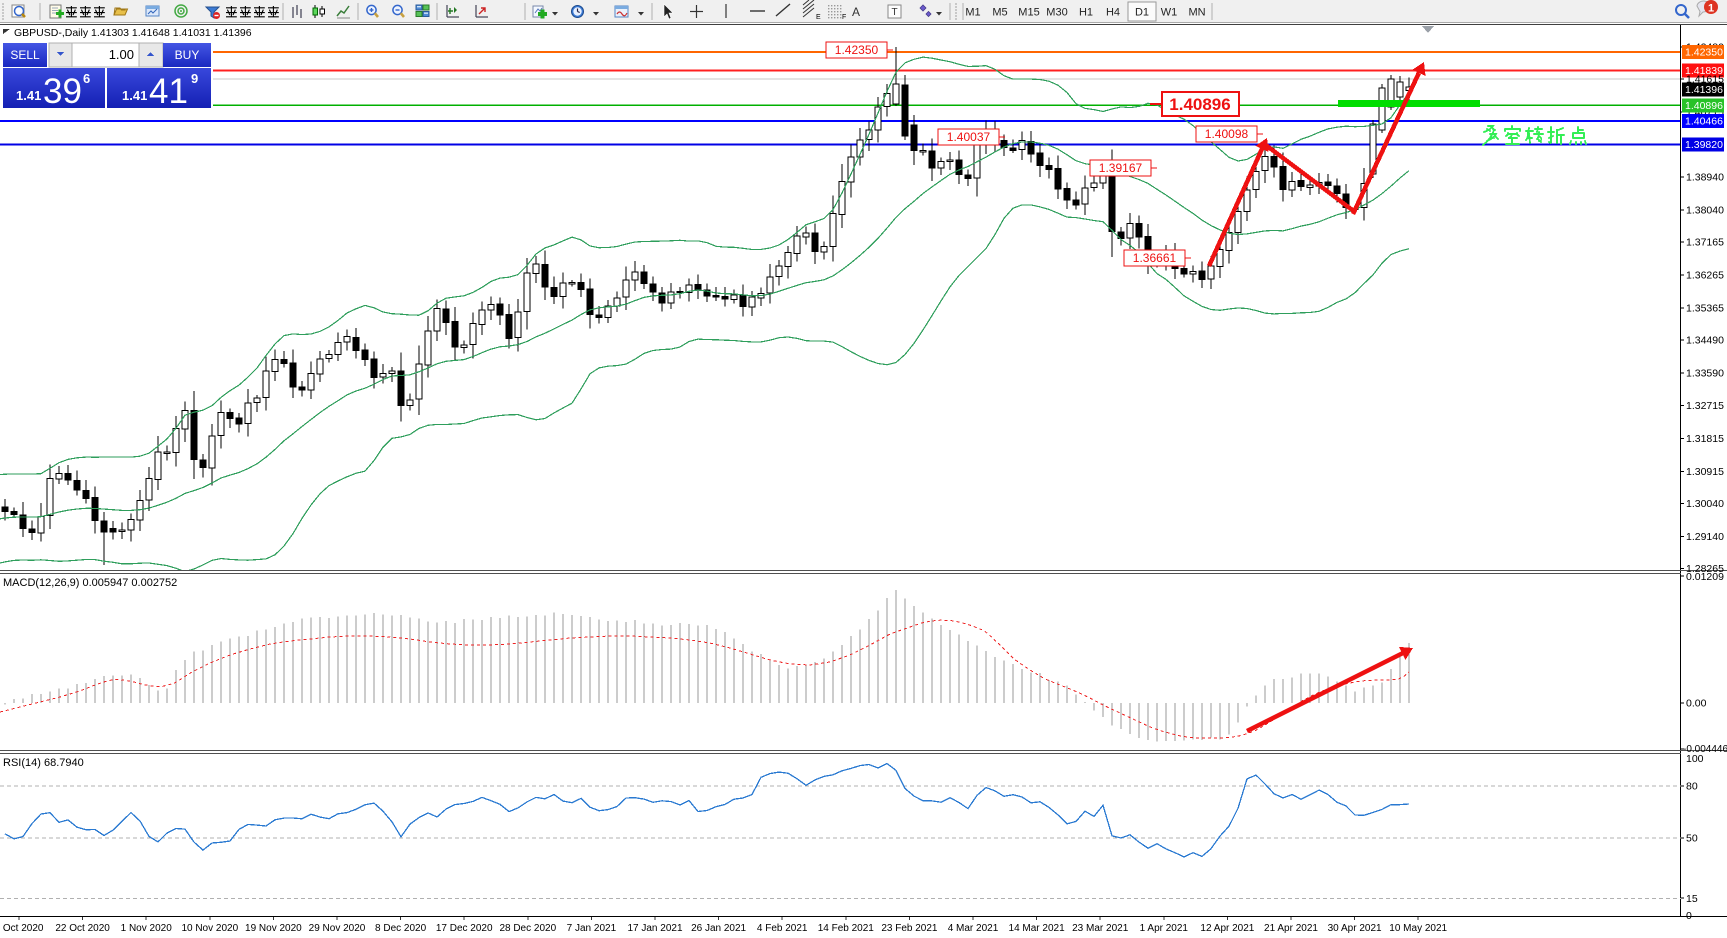  What do you see at coordinates (1705, 243) in the screenshot?
I see `svg-text: 1.37165` at bounding box center [1705, 243].